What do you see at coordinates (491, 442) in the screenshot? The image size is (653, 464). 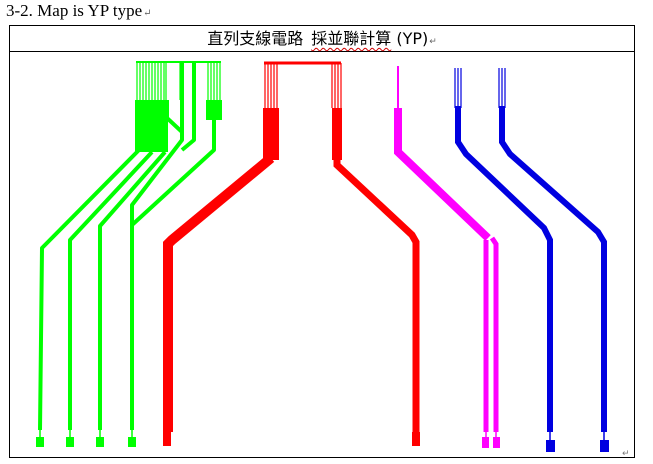 I see `magenta-pads` at bounding box center [491, 442].